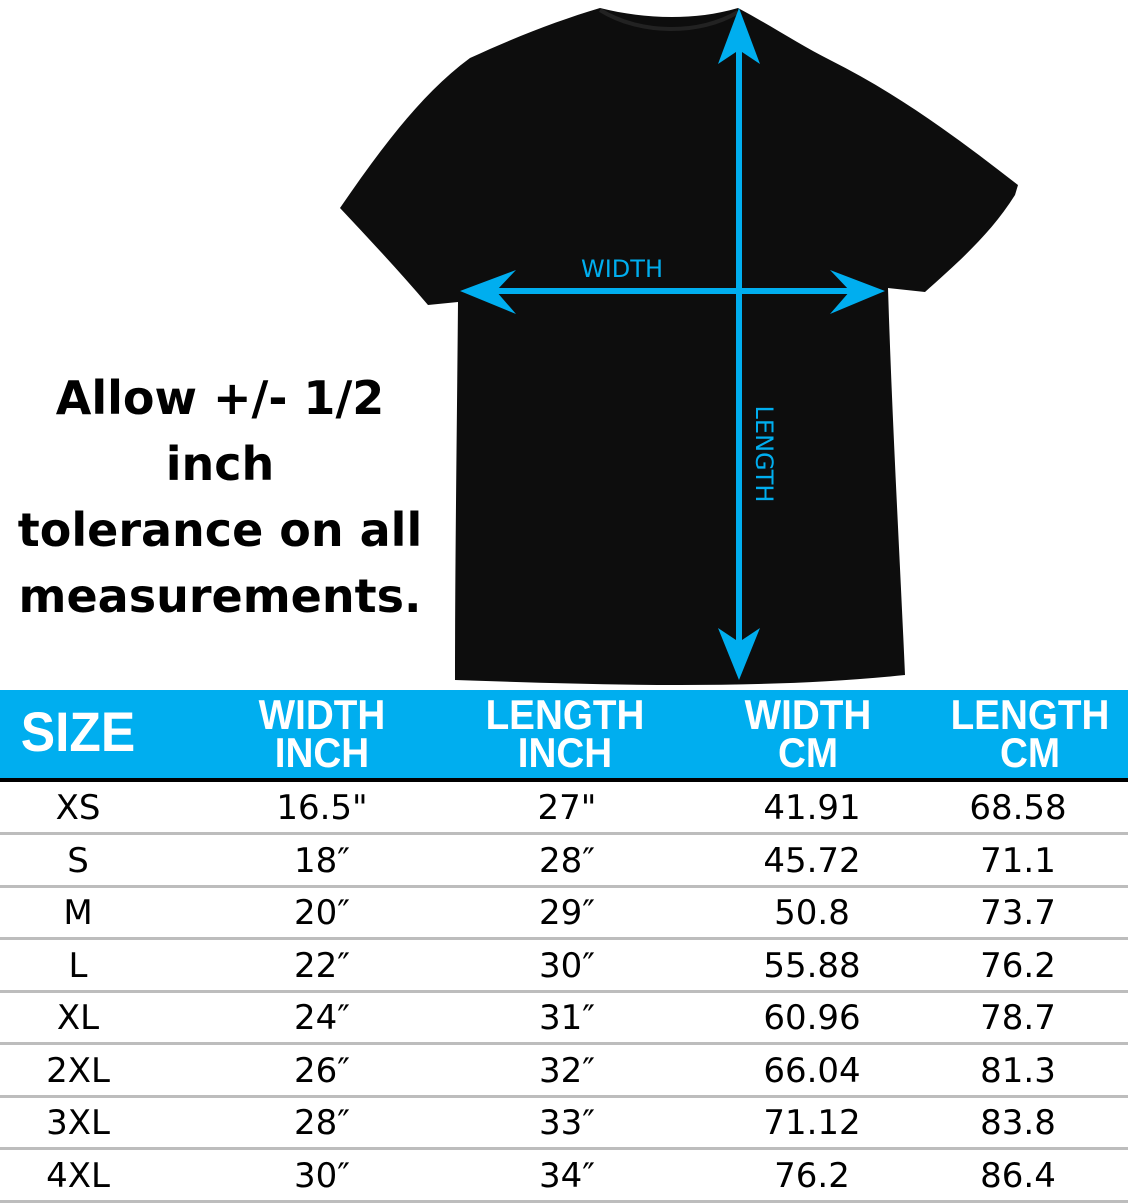  I want to click on cell-width-cm: 45.72, so click(812, 860).